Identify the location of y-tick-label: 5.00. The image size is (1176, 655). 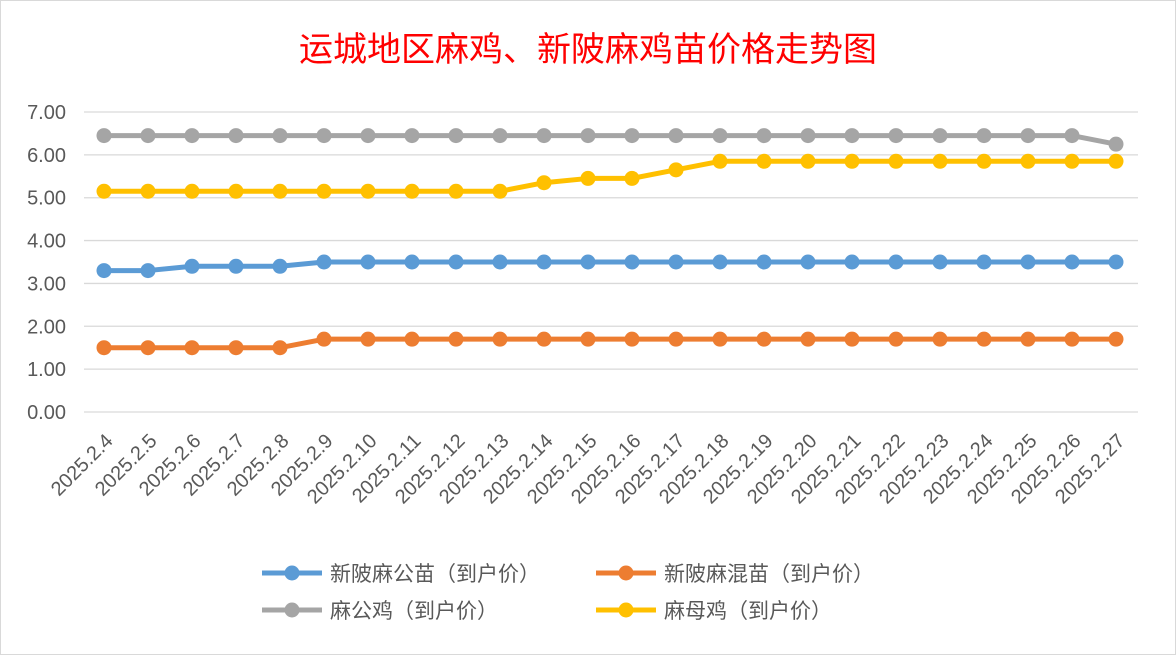
(46, 199).